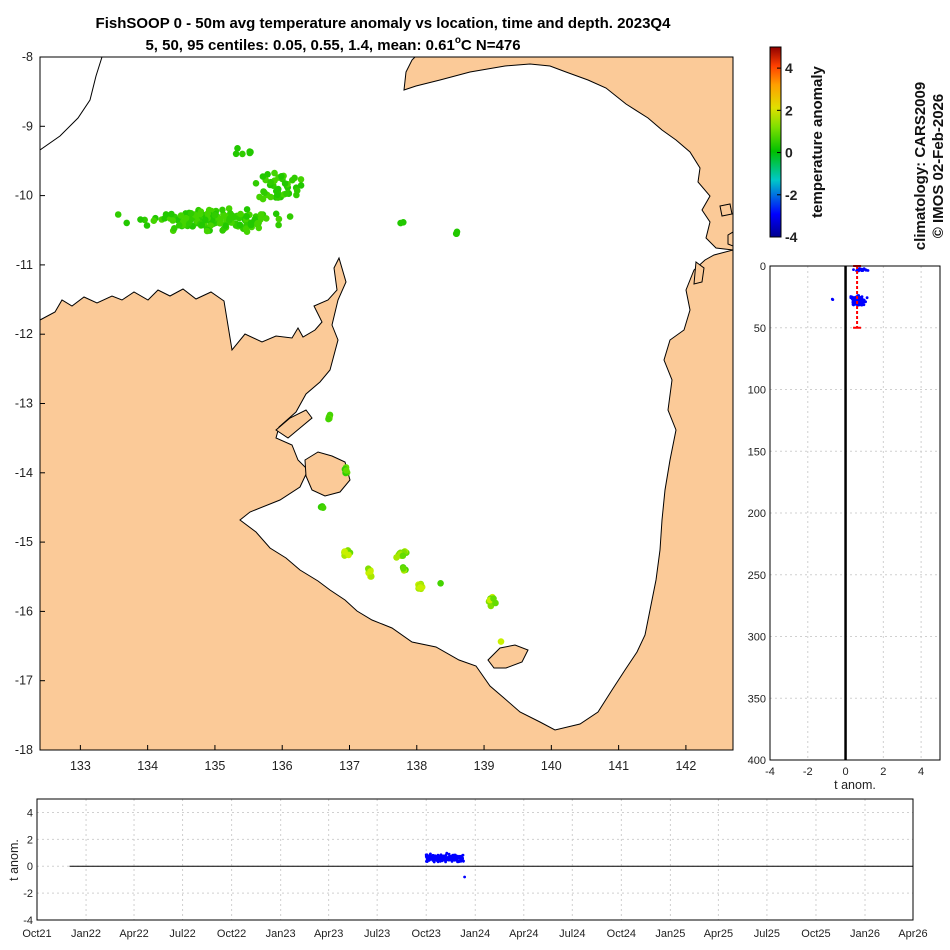 The width and height of the screenshot is (950, 950). What do you see at coordinates (815, 934) in the screenshot?
I see `time-xtick-label: Oct25` at bounding box center [815, 934].